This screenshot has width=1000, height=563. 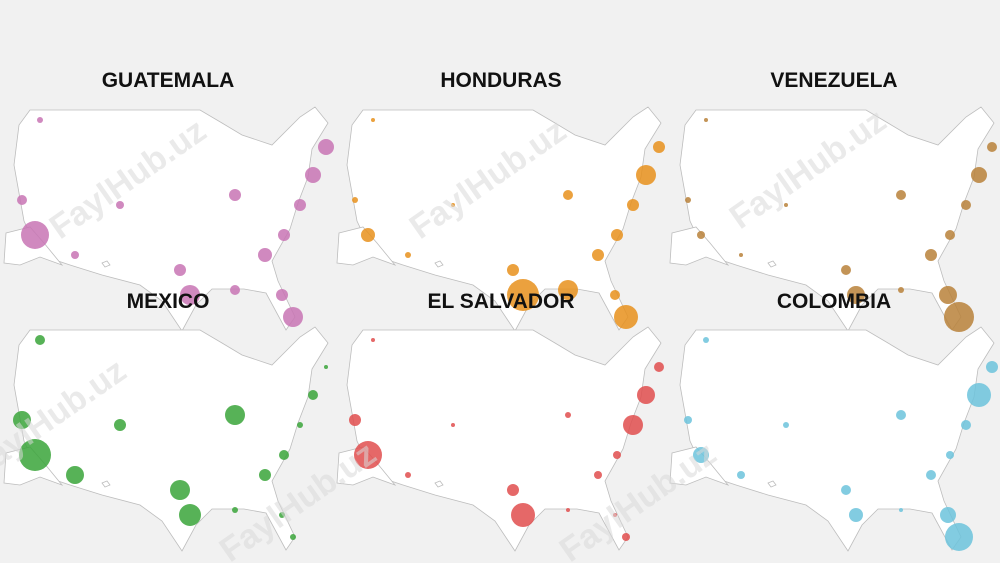 What do you see at coordinates (833, 80) in the screenshot?
I see `map-title: VENEZUELA` at bounding box center [833, 80].